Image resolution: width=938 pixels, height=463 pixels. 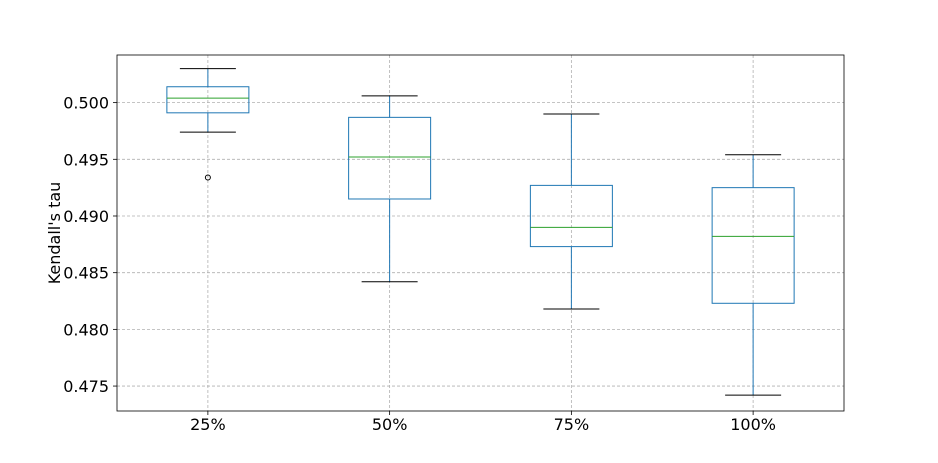 I want to click on box-100pct, so click(x=753, y=275).